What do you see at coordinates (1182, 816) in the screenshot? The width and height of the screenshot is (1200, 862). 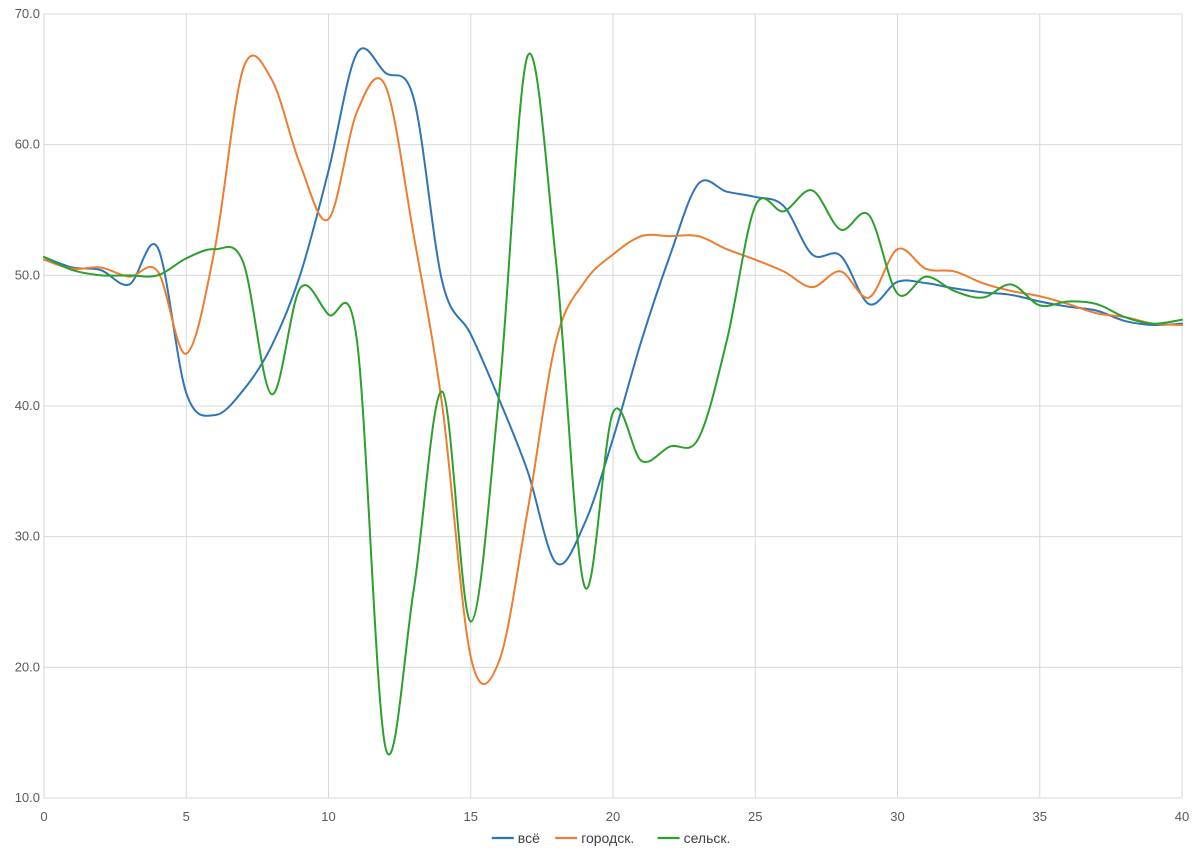 I see `x-tick-label: 40` at bounding box center [1182, 816].